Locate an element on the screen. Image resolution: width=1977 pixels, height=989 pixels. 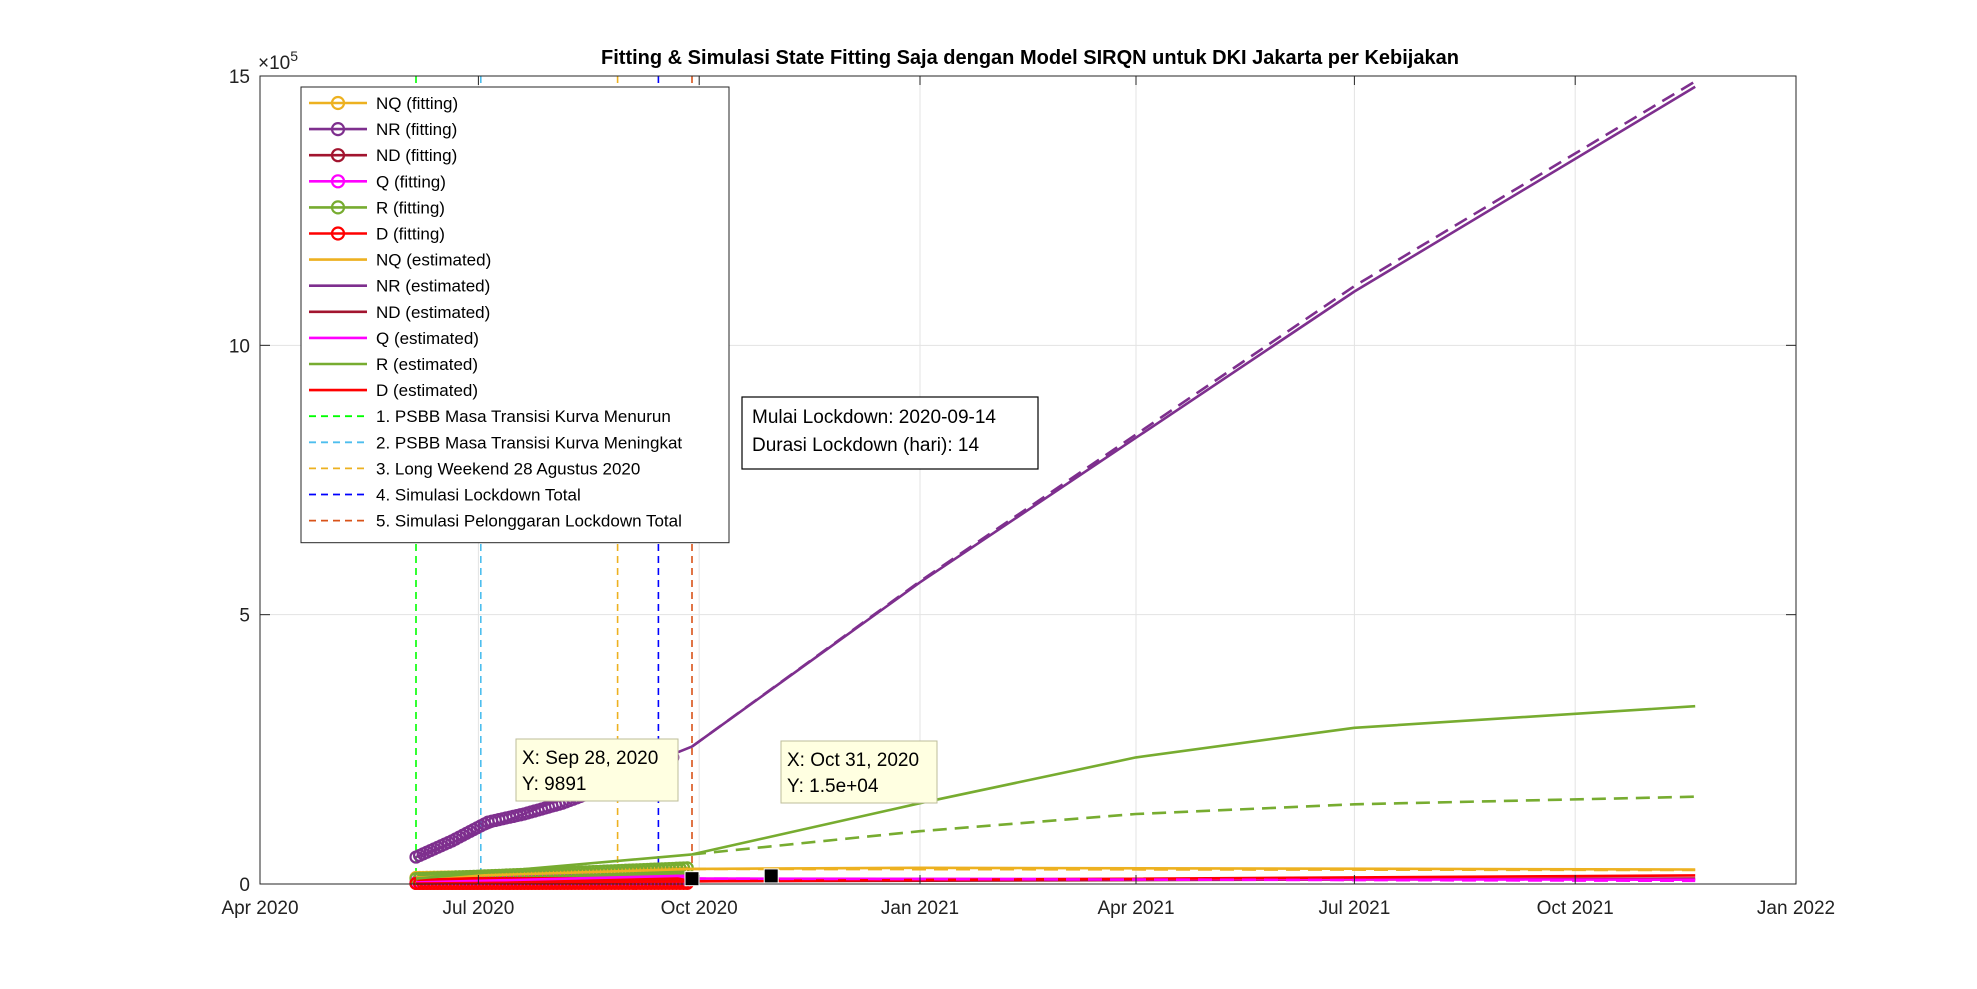
legend-entry: 4. Simulasi Lockdown Total is located at coordinates (445, 495).